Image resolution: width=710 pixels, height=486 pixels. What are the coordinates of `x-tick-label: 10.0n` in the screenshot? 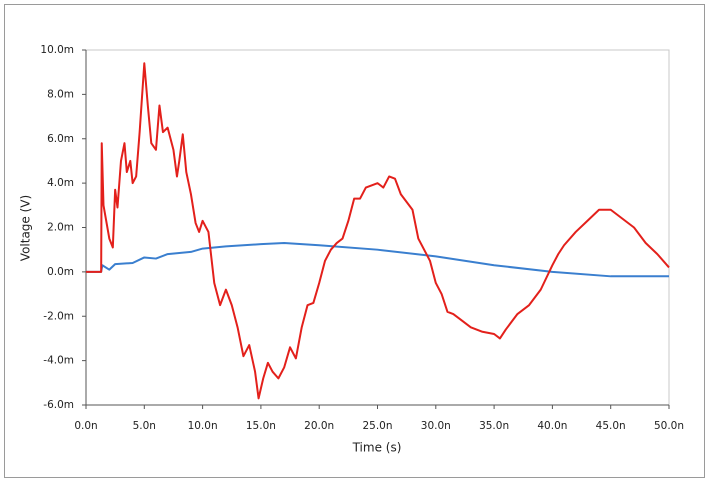 It's located at (203, 426).